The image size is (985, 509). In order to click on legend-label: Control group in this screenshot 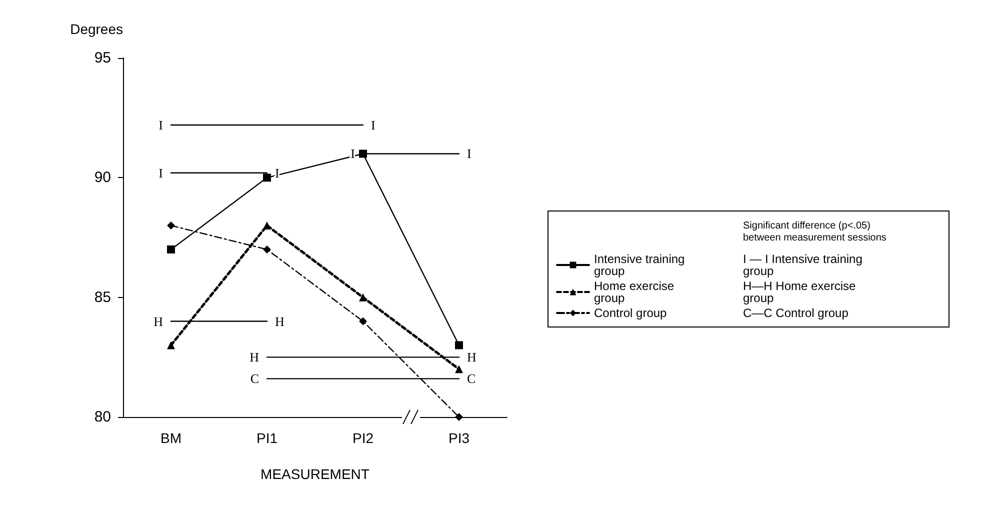, I will do `click(631, 313)`.